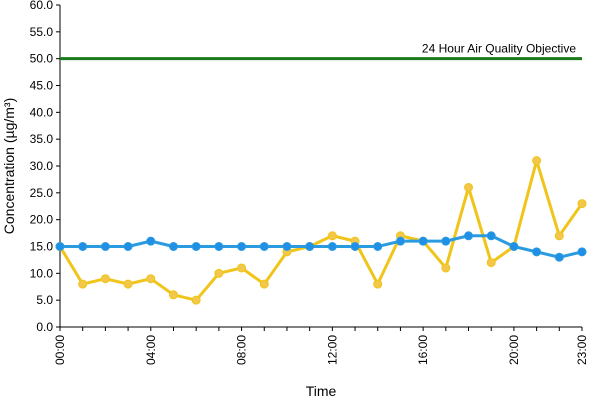 The width and height of the screenshot is (600, 405). I want to click on x-tick-label: 08:00, so click(242, 350).